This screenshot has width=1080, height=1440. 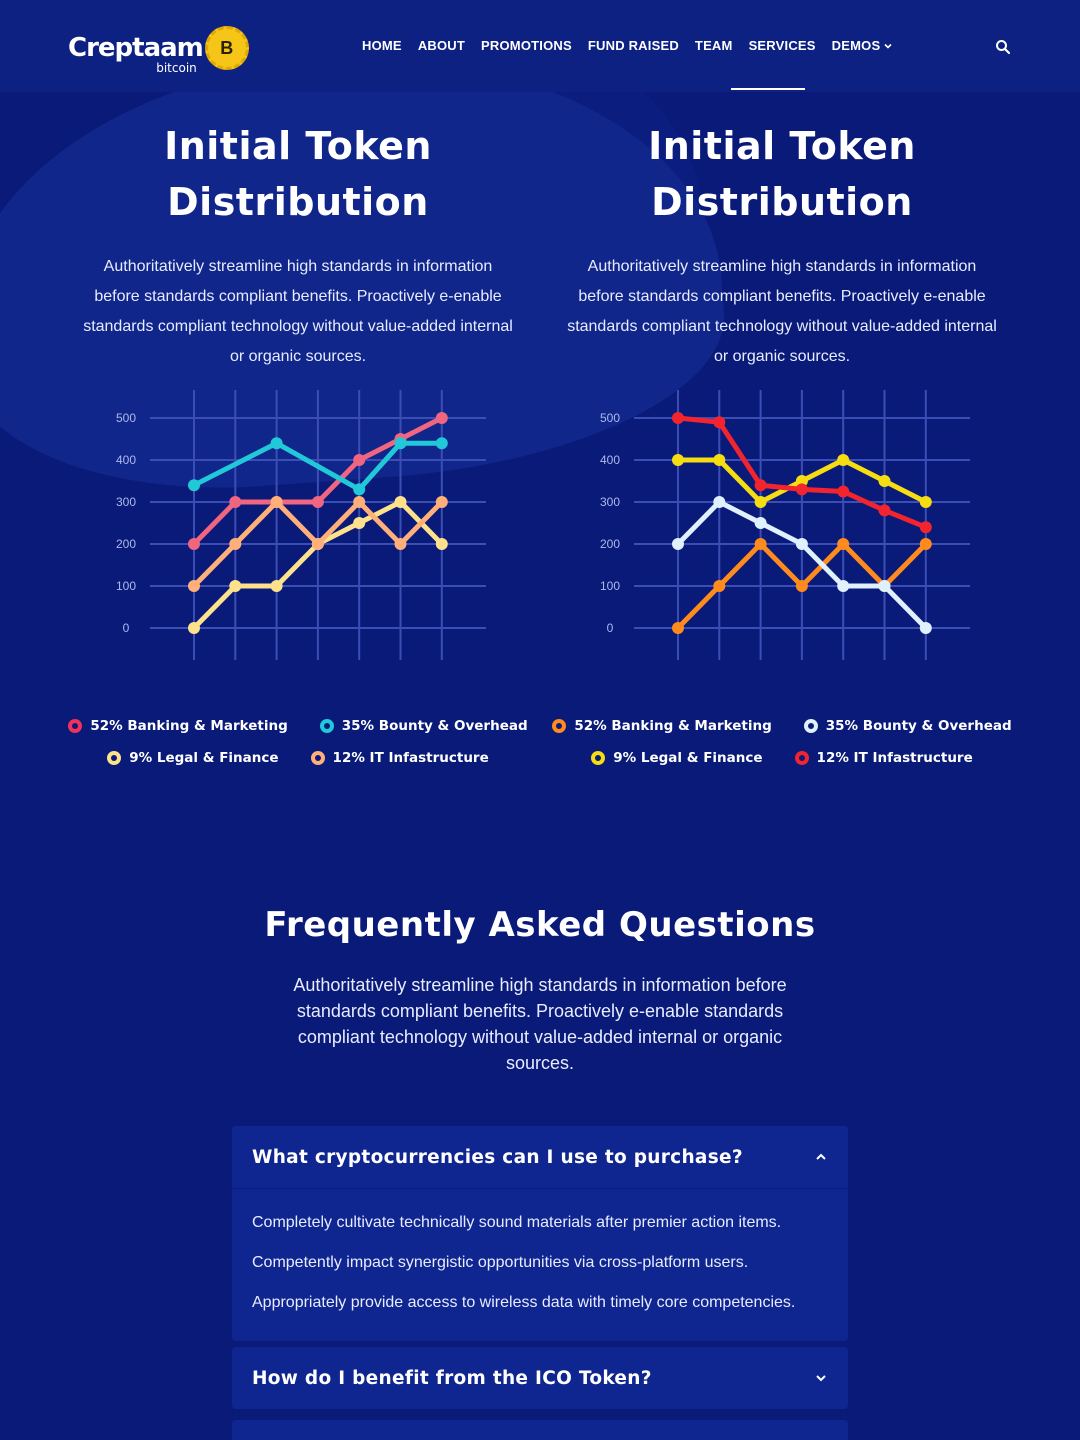 I want to click on faq-question-toggle: How do I benefit from the ICO Token?, so click(x=540, y=1378).